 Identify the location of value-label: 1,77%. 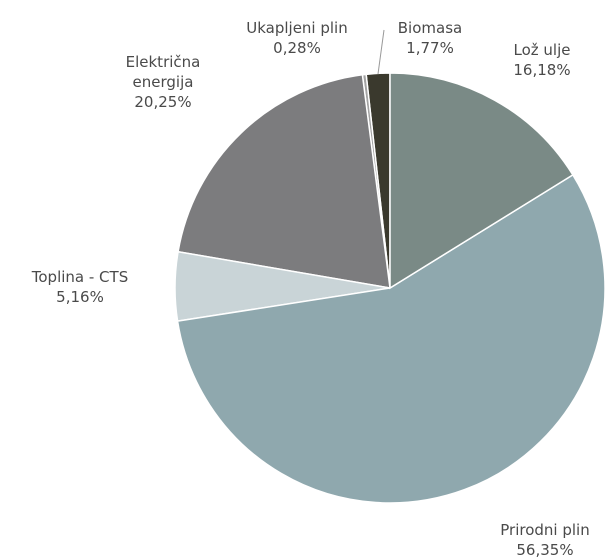
(430, 48).